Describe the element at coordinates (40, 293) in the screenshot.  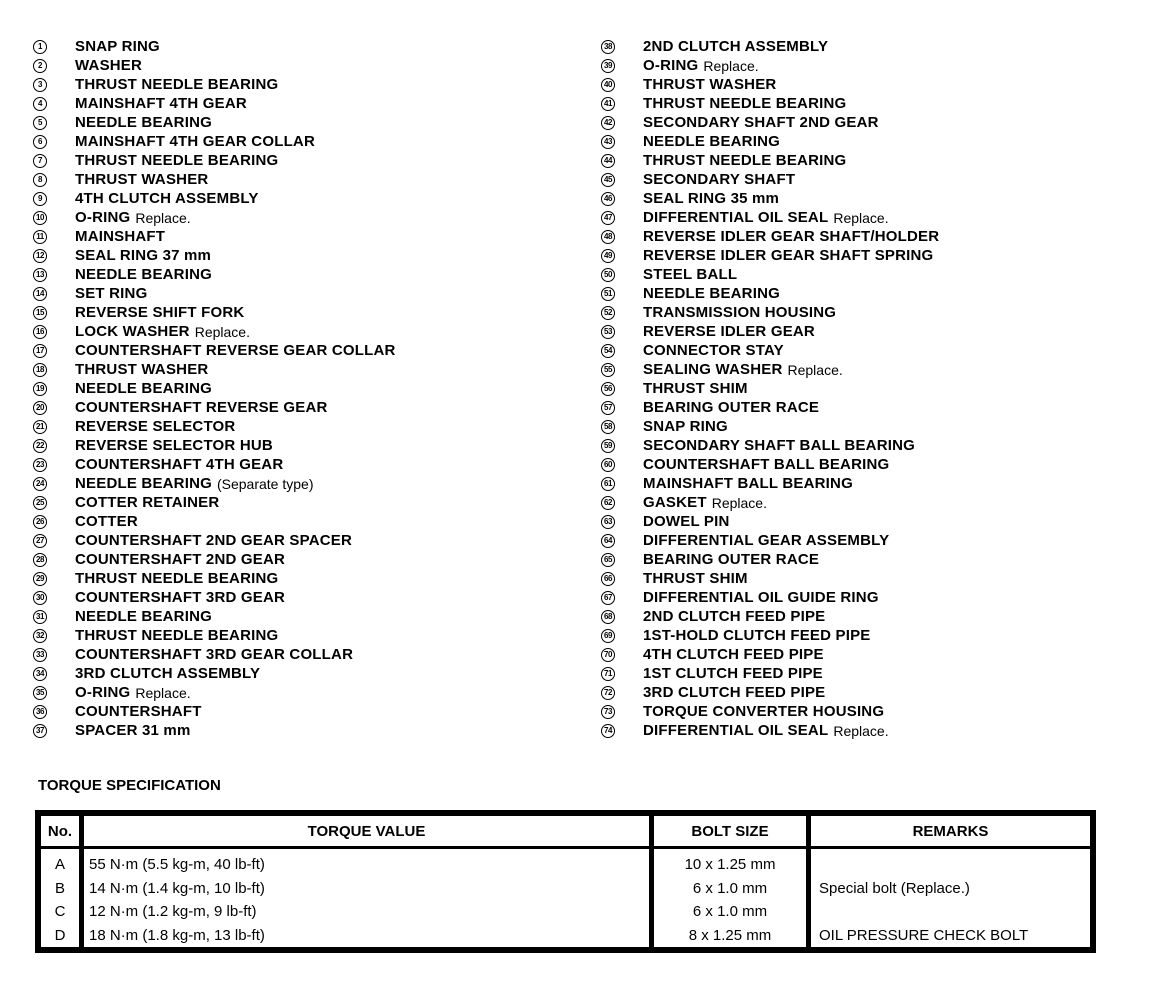
I see `circled-number: 14` at that location.